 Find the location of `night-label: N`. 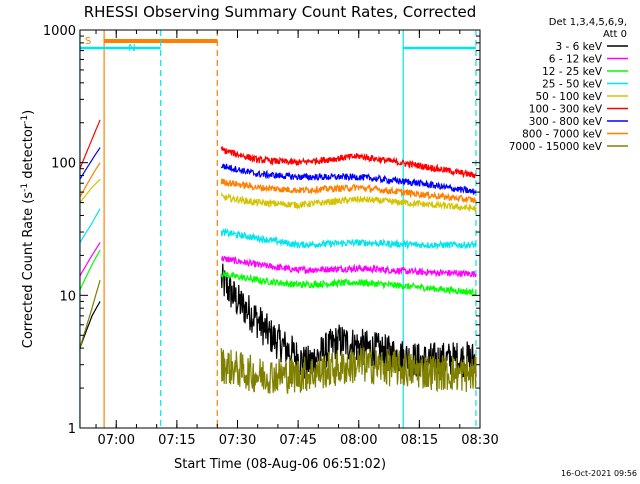

night-label: N is located at coordinates (131, 48).